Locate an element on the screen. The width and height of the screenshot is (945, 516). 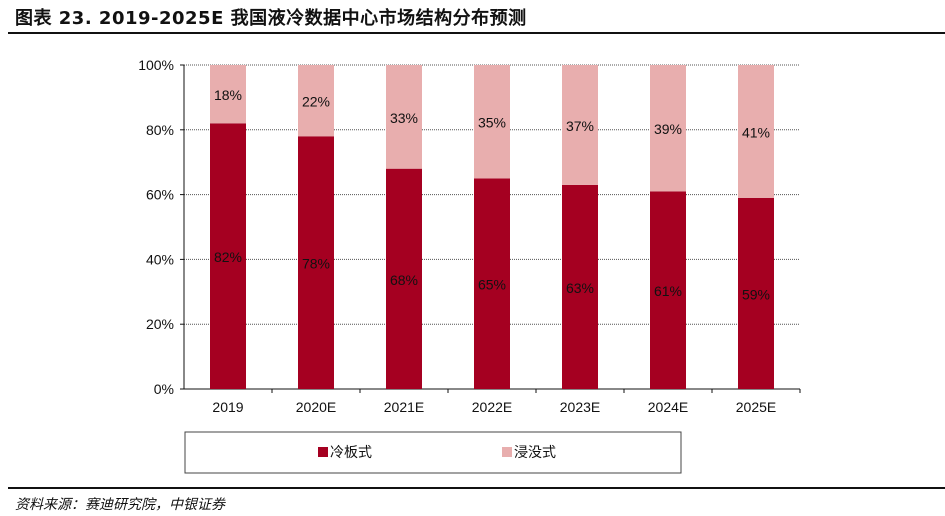
data-label: 68% is located at coordinates (404, 280).